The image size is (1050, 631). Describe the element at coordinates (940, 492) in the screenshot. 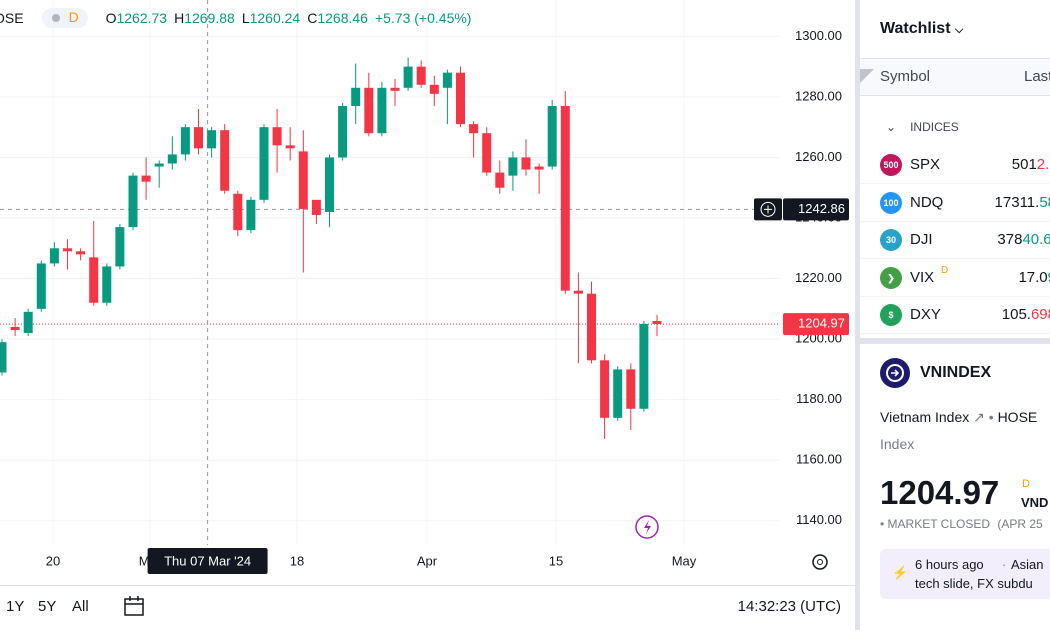

I see `detail-price: 1204.97` at that location.